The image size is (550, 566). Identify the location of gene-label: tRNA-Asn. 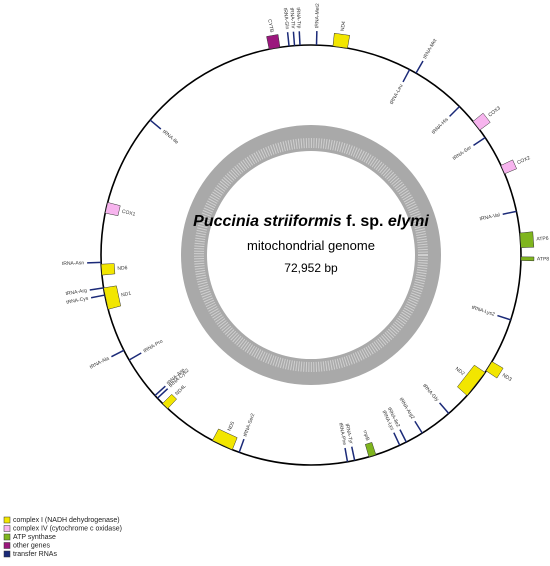
(73, 263).